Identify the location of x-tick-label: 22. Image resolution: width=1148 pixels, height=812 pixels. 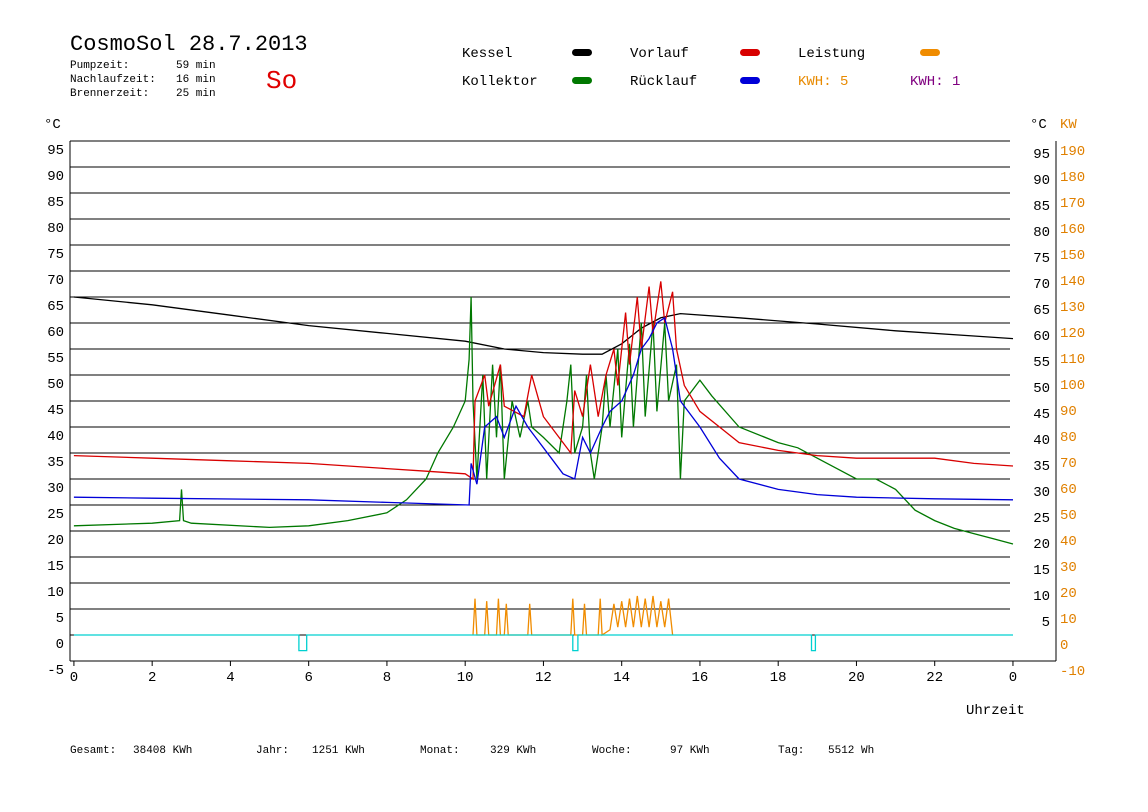
(934, 678).